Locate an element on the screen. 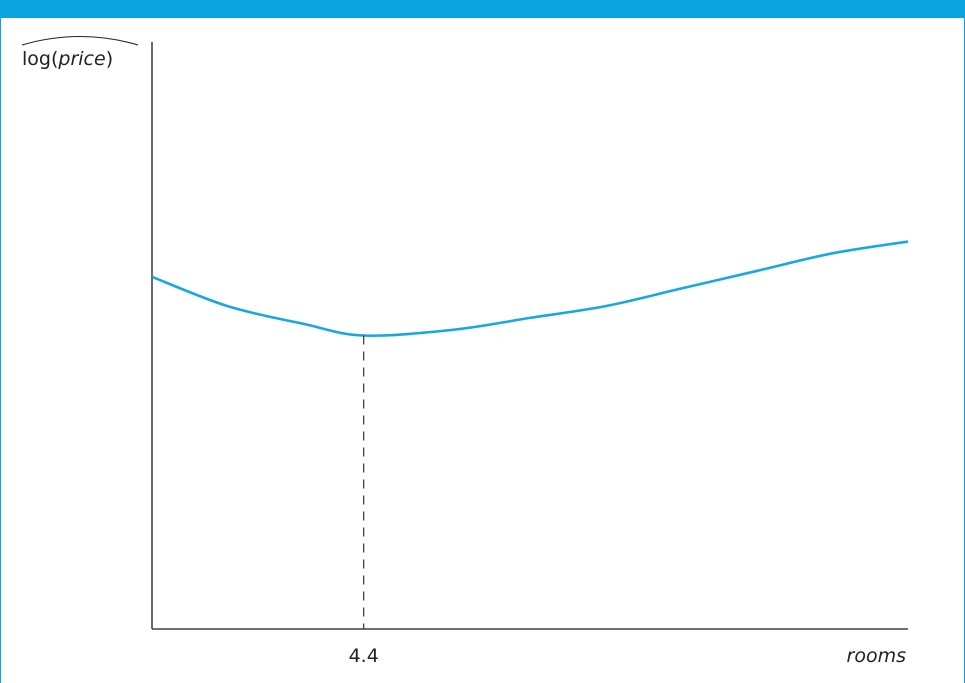 This screenshot has height=683, width=965. header-band is located at coordinates (482, 9).